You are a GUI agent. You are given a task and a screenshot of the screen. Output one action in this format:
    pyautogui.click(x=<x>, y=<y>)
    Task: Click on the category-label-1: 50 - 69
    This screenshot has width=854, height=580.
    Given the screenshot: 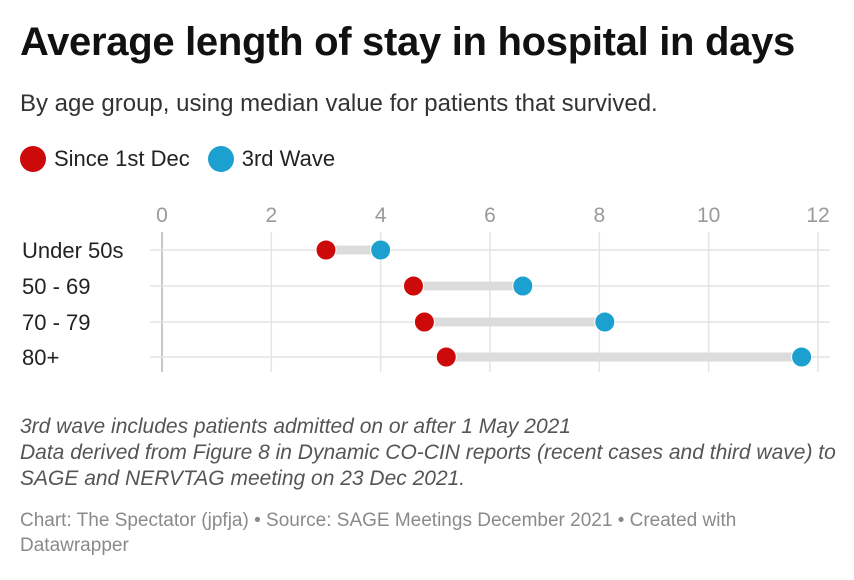 What is the action you would take?
    pyautogui.click(x=56, y=286)
    